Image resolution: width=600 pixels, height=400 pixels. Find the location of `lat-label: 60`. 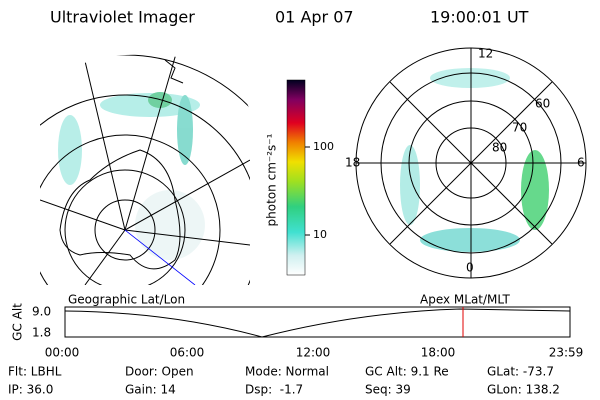

lat-label: 60 is located at coordinates (542, 104).